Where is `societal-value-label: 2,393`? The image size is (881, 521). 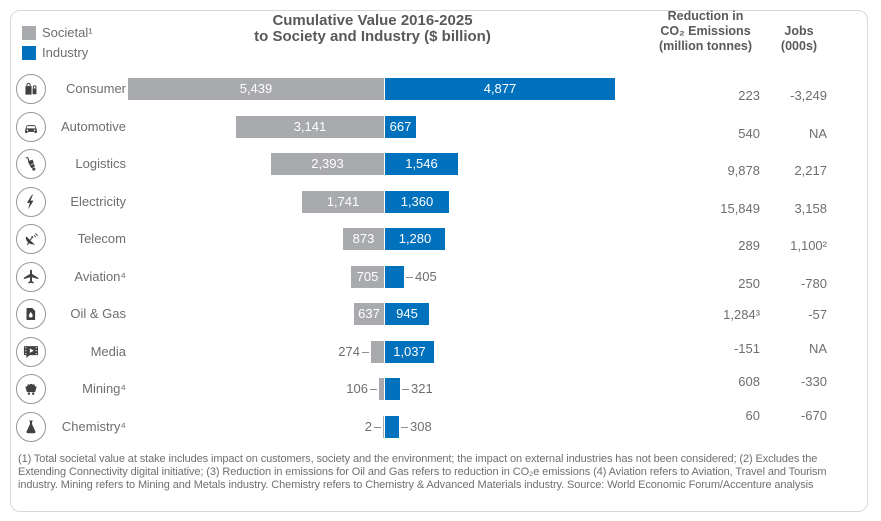
societal-value-label: 2,393 is located at coordinates (327, 163).